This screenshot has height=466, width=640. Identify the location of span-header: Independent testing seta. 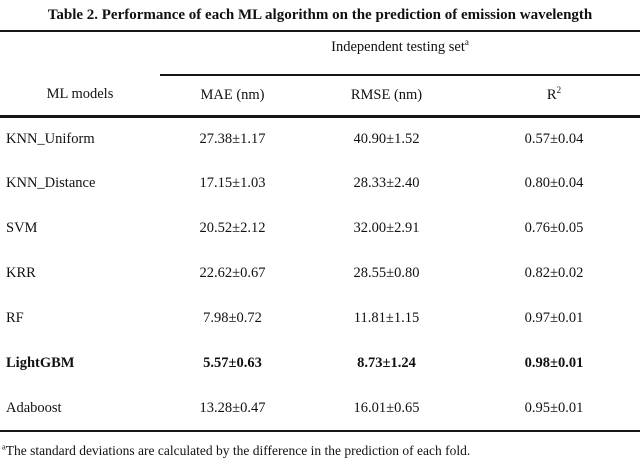
(400, 53).